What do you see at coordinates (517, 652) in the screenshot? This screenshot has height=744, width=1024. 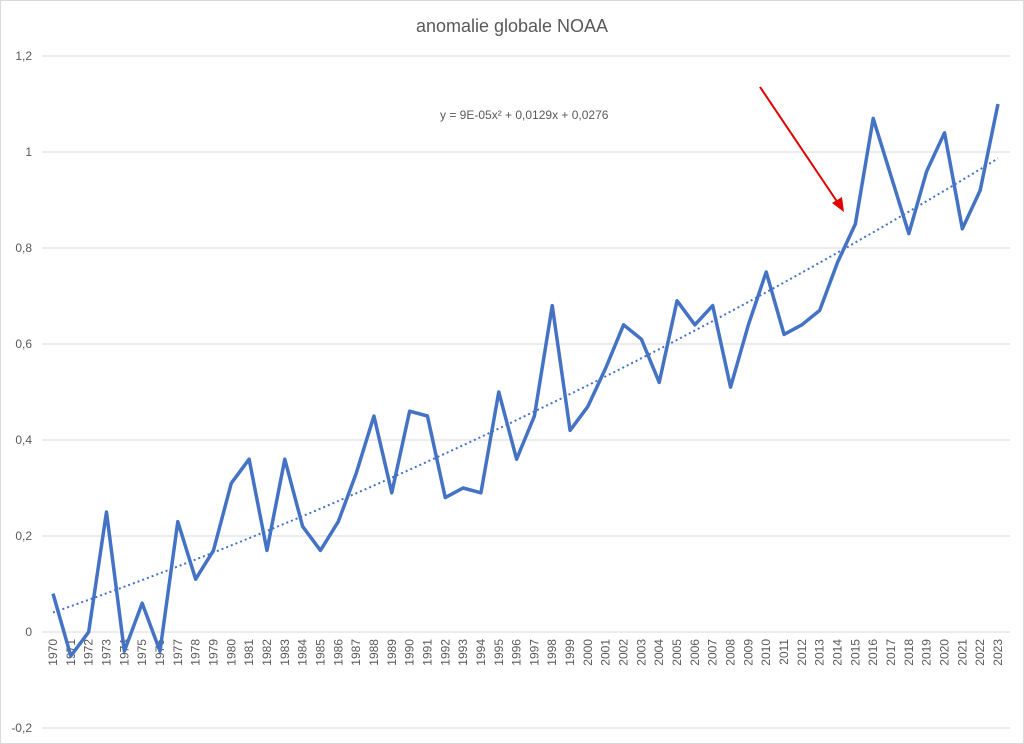 I see `x-tick-label: 1996` at bounding box center [517, 652].